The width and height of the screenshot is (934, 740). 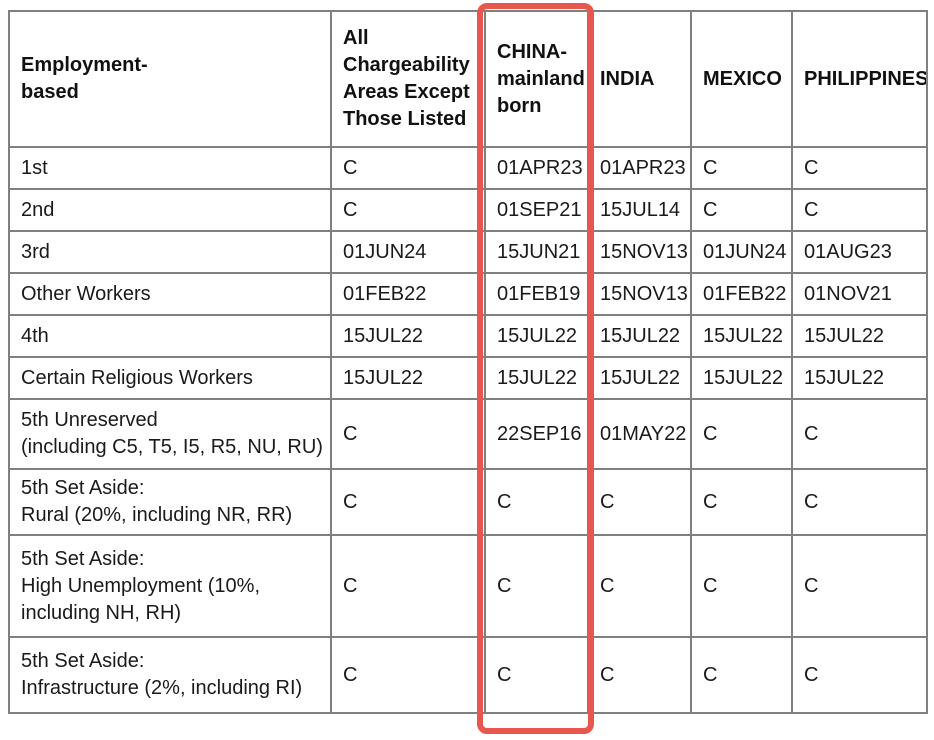 What do you see at coordinates (170, 79) in the screenshot?
I see `column-header-employment-based: Employment- based` at bounding box center [170, 79].